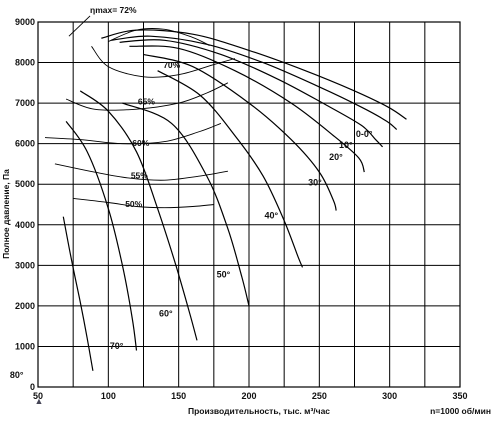 The image size is (494, 428). What do you see at coordinates (133, 204) in the screenshot?
I see `efficiency-label: 50%` at bounding box center [133, 204].